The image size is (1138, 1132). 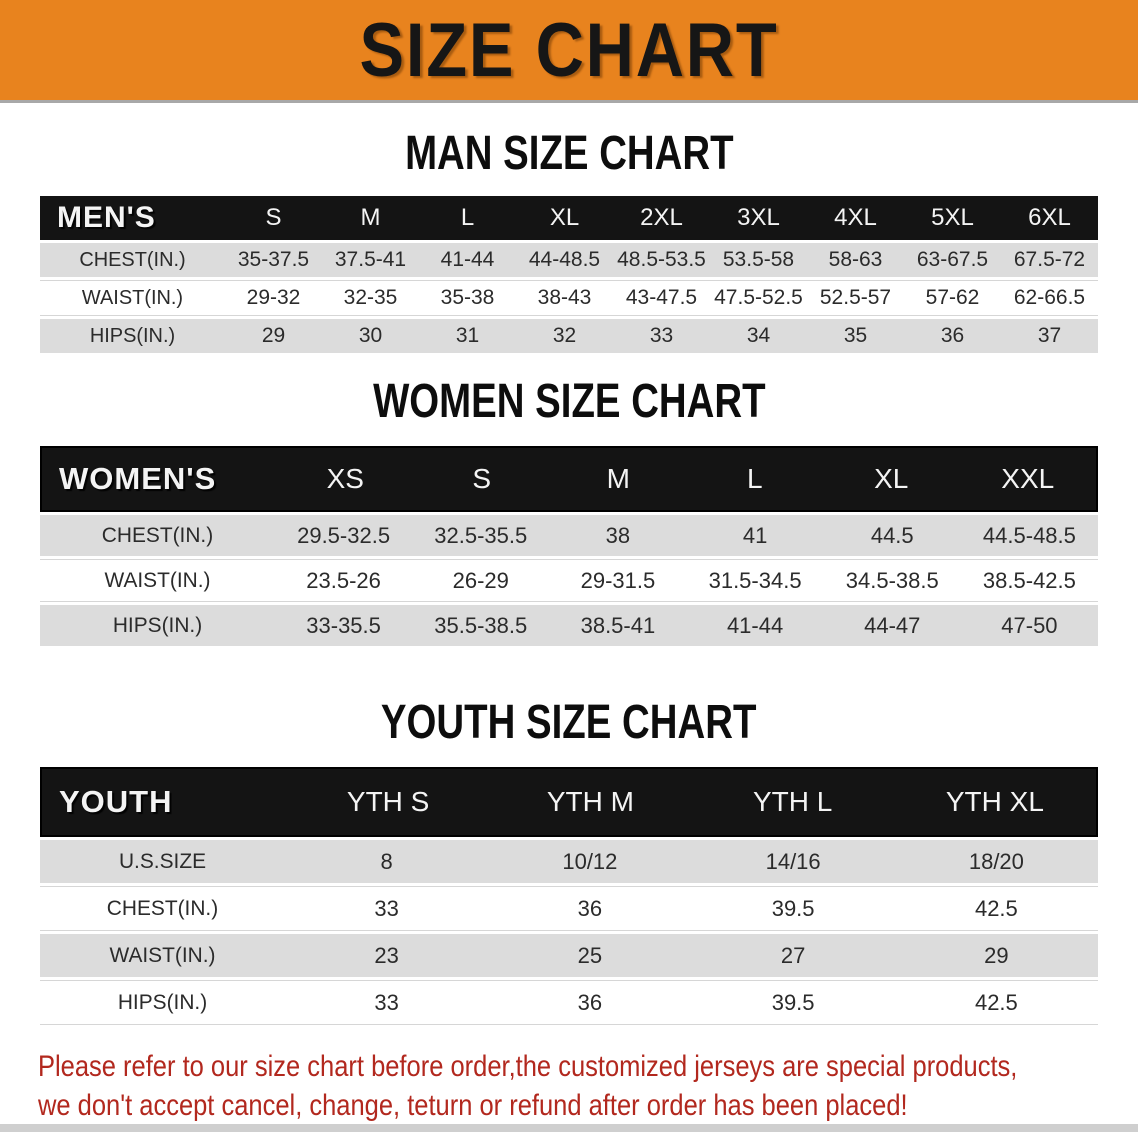 I want to click on youth-title-wrap: YOUTH SIZE CHART, so click(x=569, y=722).